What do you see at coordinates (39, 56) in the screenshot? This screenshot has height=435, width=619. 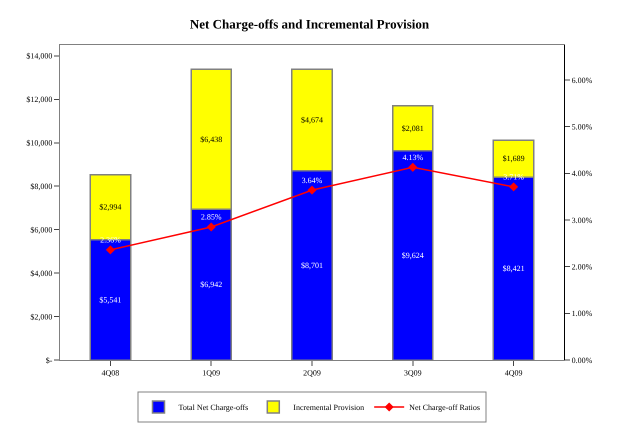 I see `y-tick-label: $14,000` at bounding box center [39, 56].